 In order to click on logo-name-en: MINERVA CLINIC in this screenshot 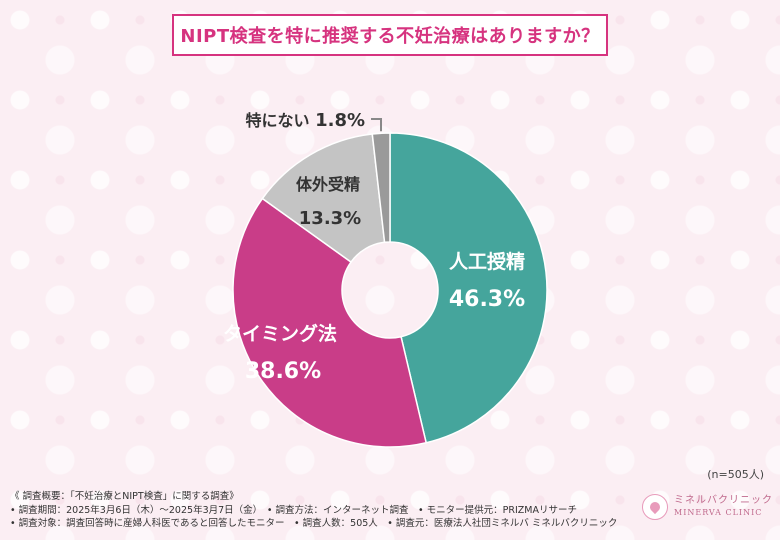, I will do `click(718, 512)`.